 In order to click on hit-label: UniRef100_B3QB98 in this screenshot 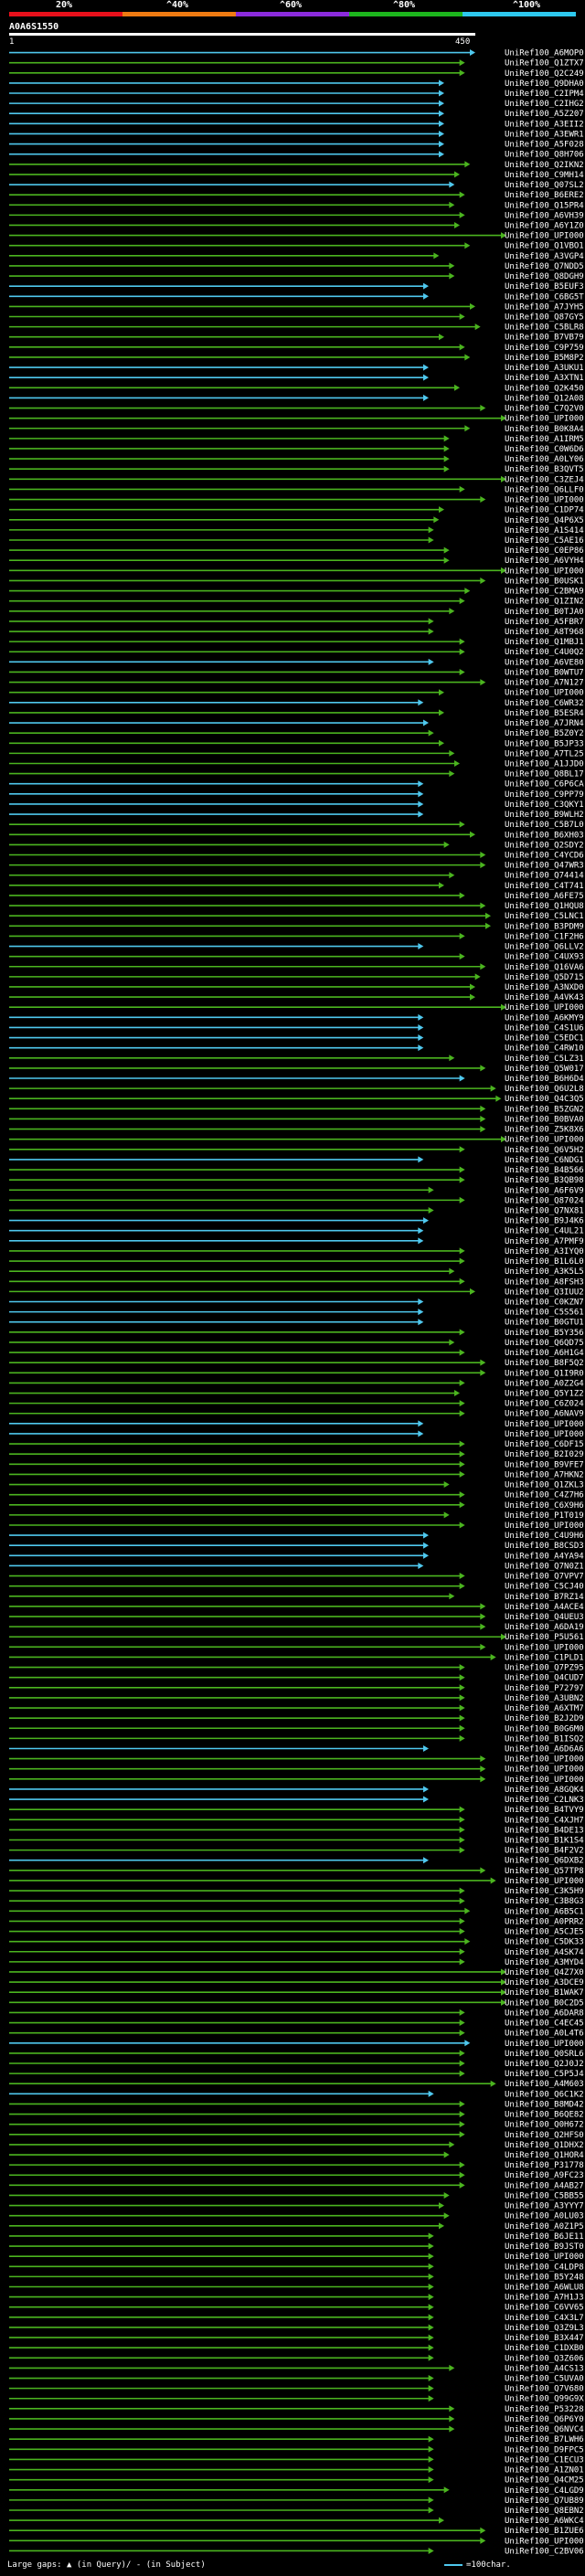, I will do `click(544, 1180)`.